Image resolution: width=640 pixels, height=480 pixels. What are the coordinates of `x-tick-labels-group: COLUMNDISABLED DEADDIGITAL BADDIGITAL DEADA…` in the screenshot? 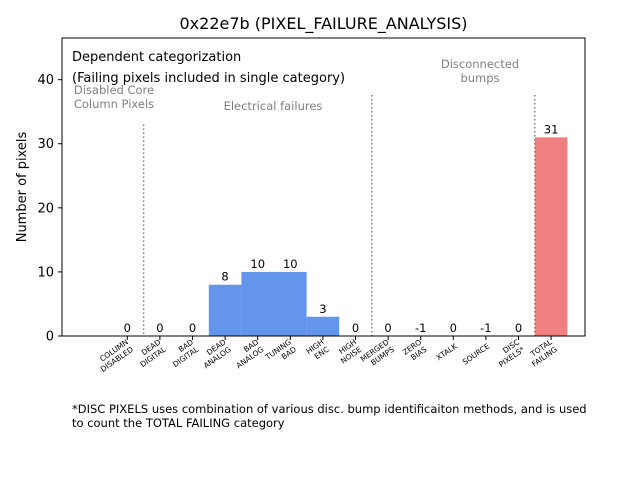 It's located at (327, 355).